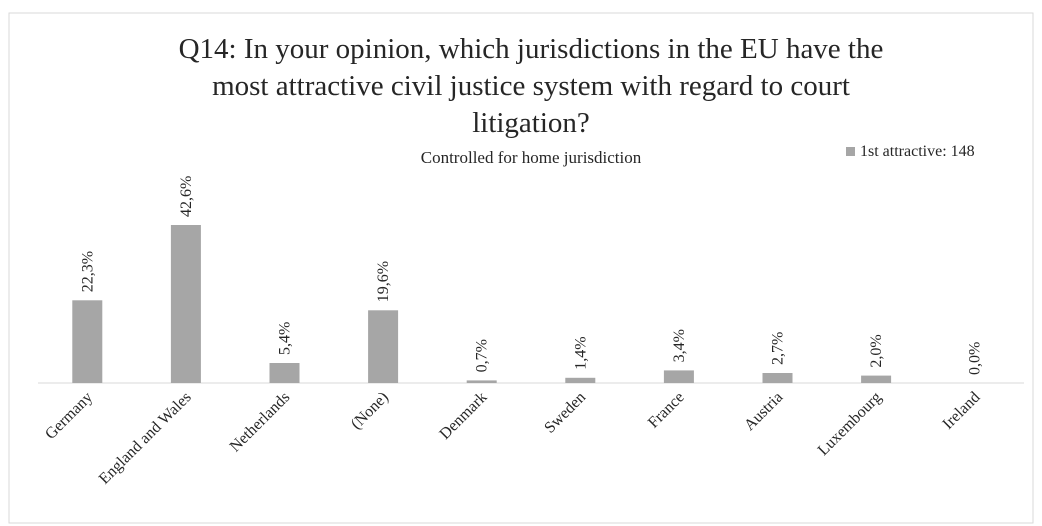 This screenshot has height=526, width=1042. What do you see at coordinates (876, 350) in the screenshot?
I see `data-label: 2,0%` at bounding box center [876, 350].